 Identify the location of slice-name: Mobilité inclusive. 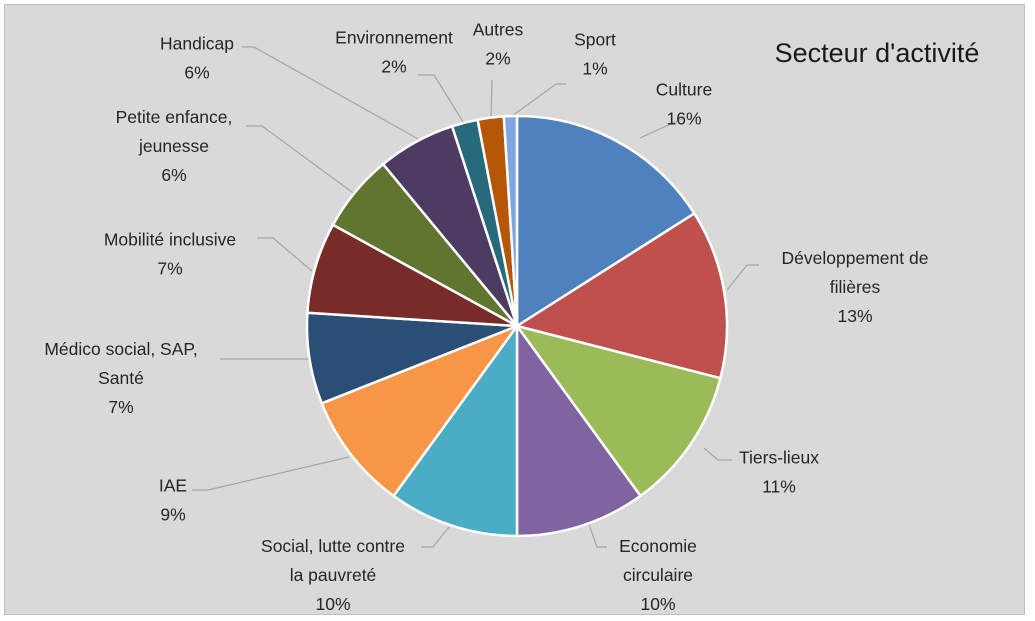
(170, 240).